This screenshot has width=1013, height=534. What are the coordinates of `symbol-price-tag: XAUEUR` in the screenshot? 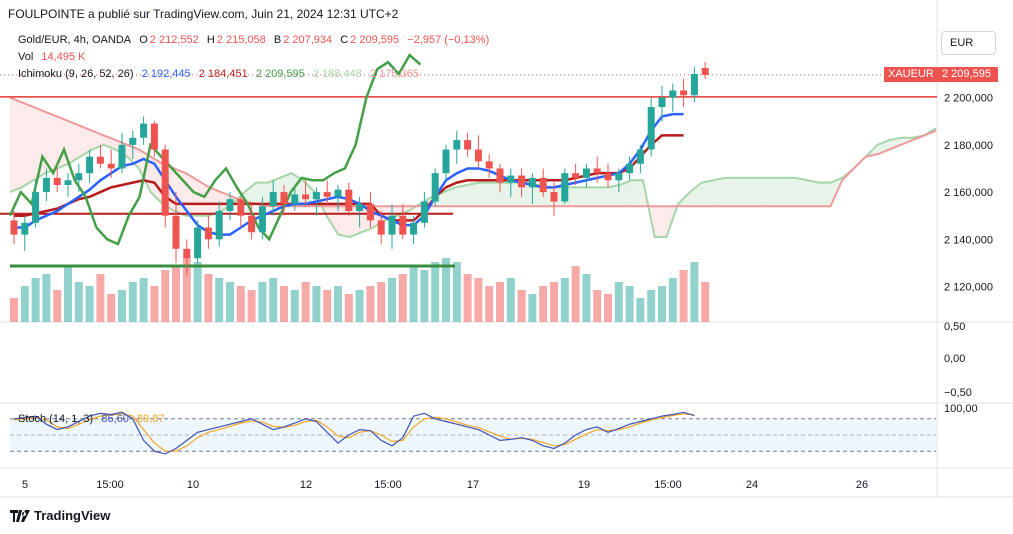 It's located at (911, 74).